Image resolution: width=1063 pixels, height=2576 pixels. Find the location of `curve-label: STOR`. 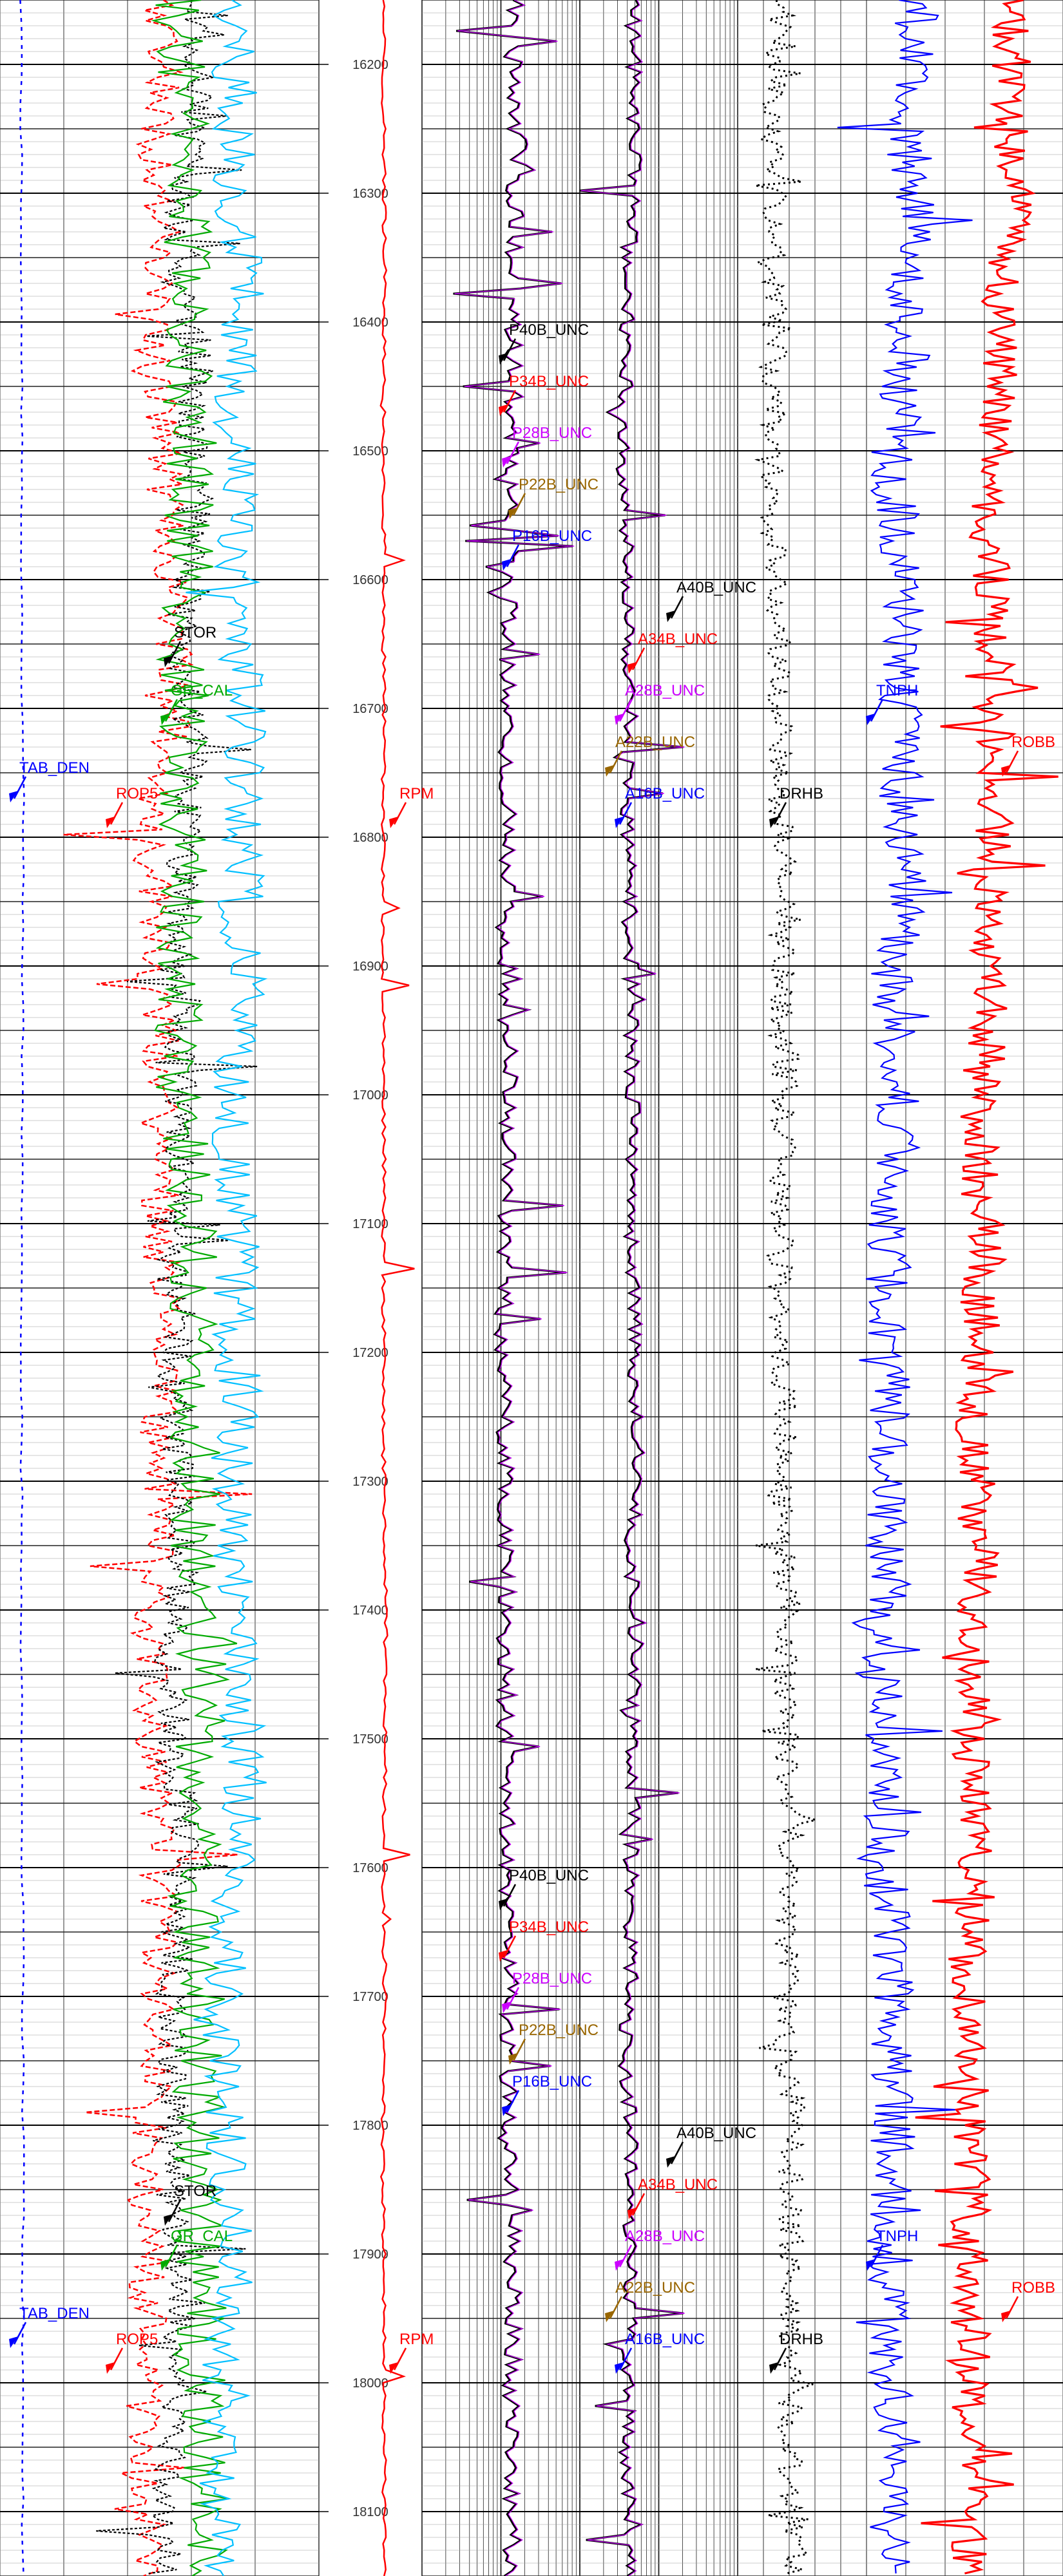

curve-label: STOR is located at coordinates (195, 2191).